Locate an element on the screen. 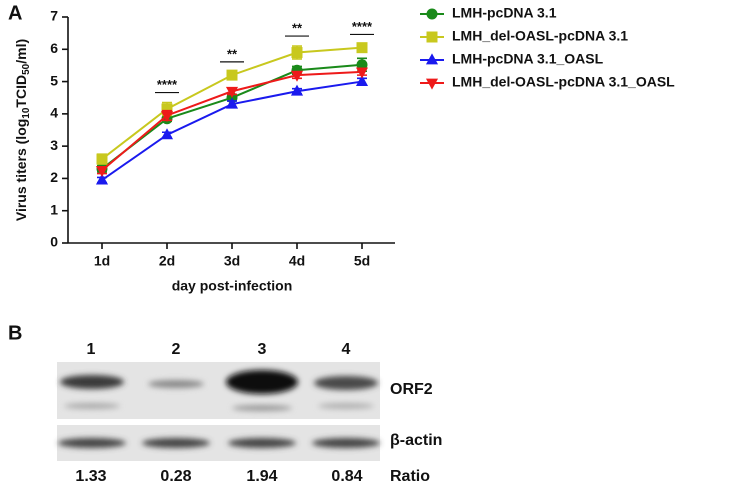 This screenshot has height=487, width=733. y-title-part: TCID is located at coordinates (21, 91).